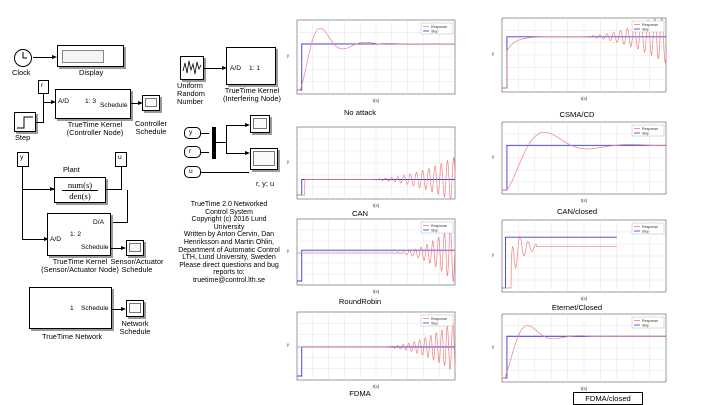 The image size is (720, 405). I want to click on sens-ad-port: A/D, so click(55, 239).